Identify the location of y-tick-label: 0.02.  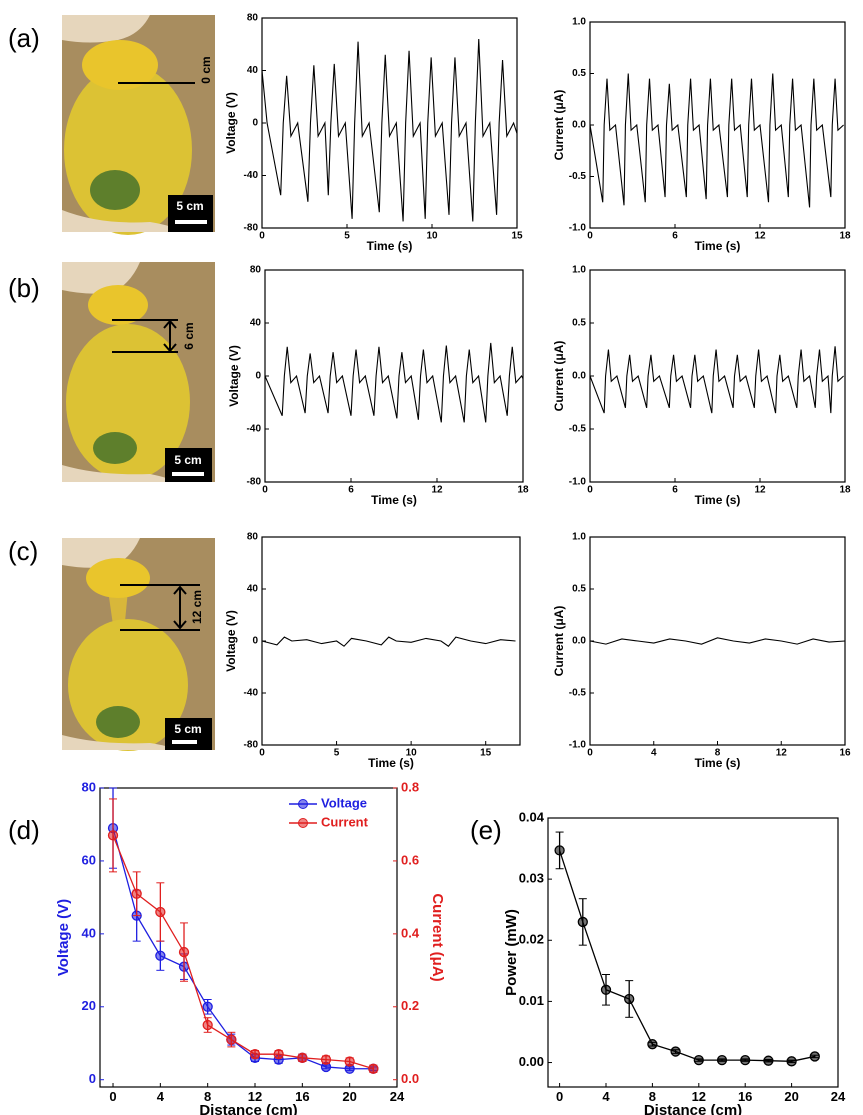
(531, 939).